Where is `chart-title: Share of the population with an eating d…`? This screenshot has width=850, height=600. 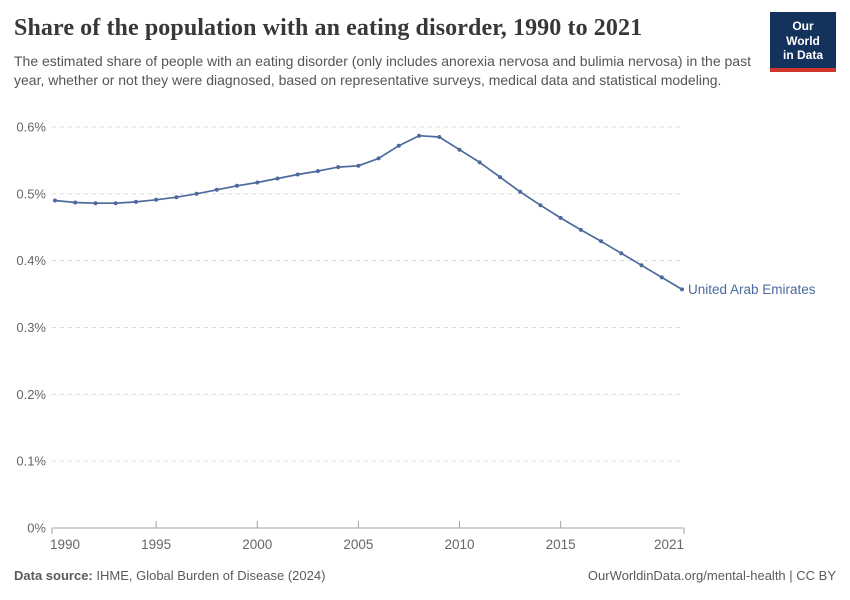
chart-title: Share of the population with an eating d… is located at coordinates (328, 28).